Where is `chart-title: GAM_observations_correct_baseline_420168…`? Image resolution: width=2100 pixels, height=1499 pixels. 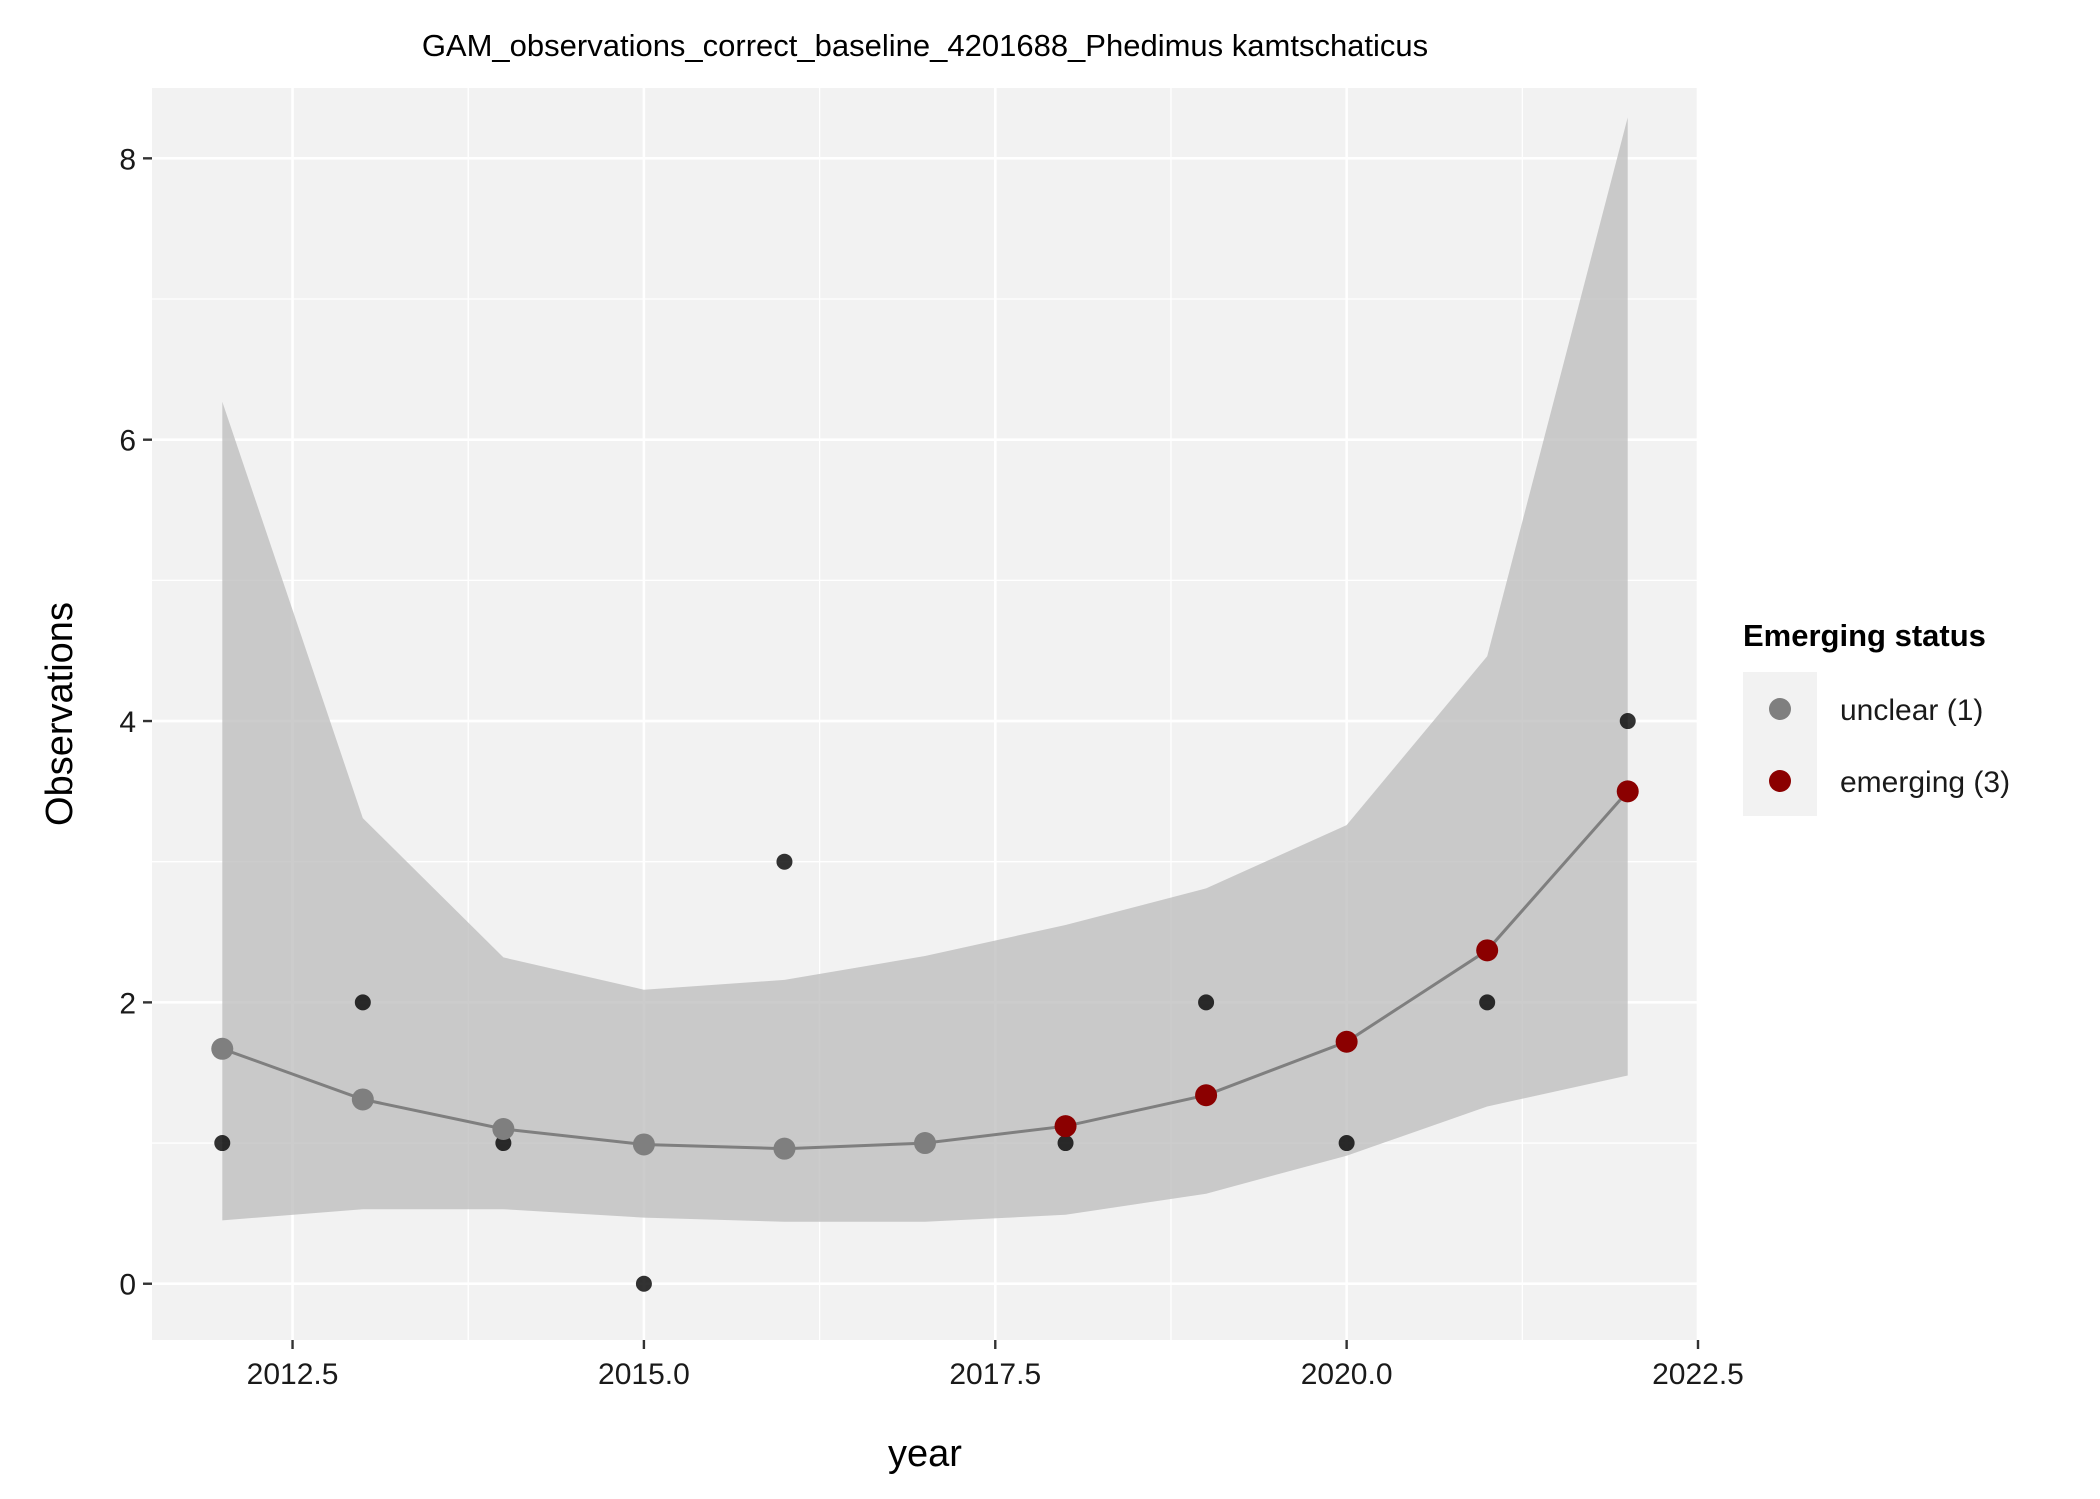
chart-title: GAM_observations_correct_baseline_420168… is located at coordinates (925, 45).